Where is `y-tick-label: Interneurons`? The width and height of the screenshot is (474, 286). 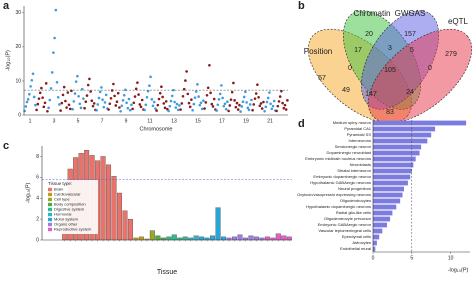
y-tick-label: Interneurons is located at coordinates (360, 140).